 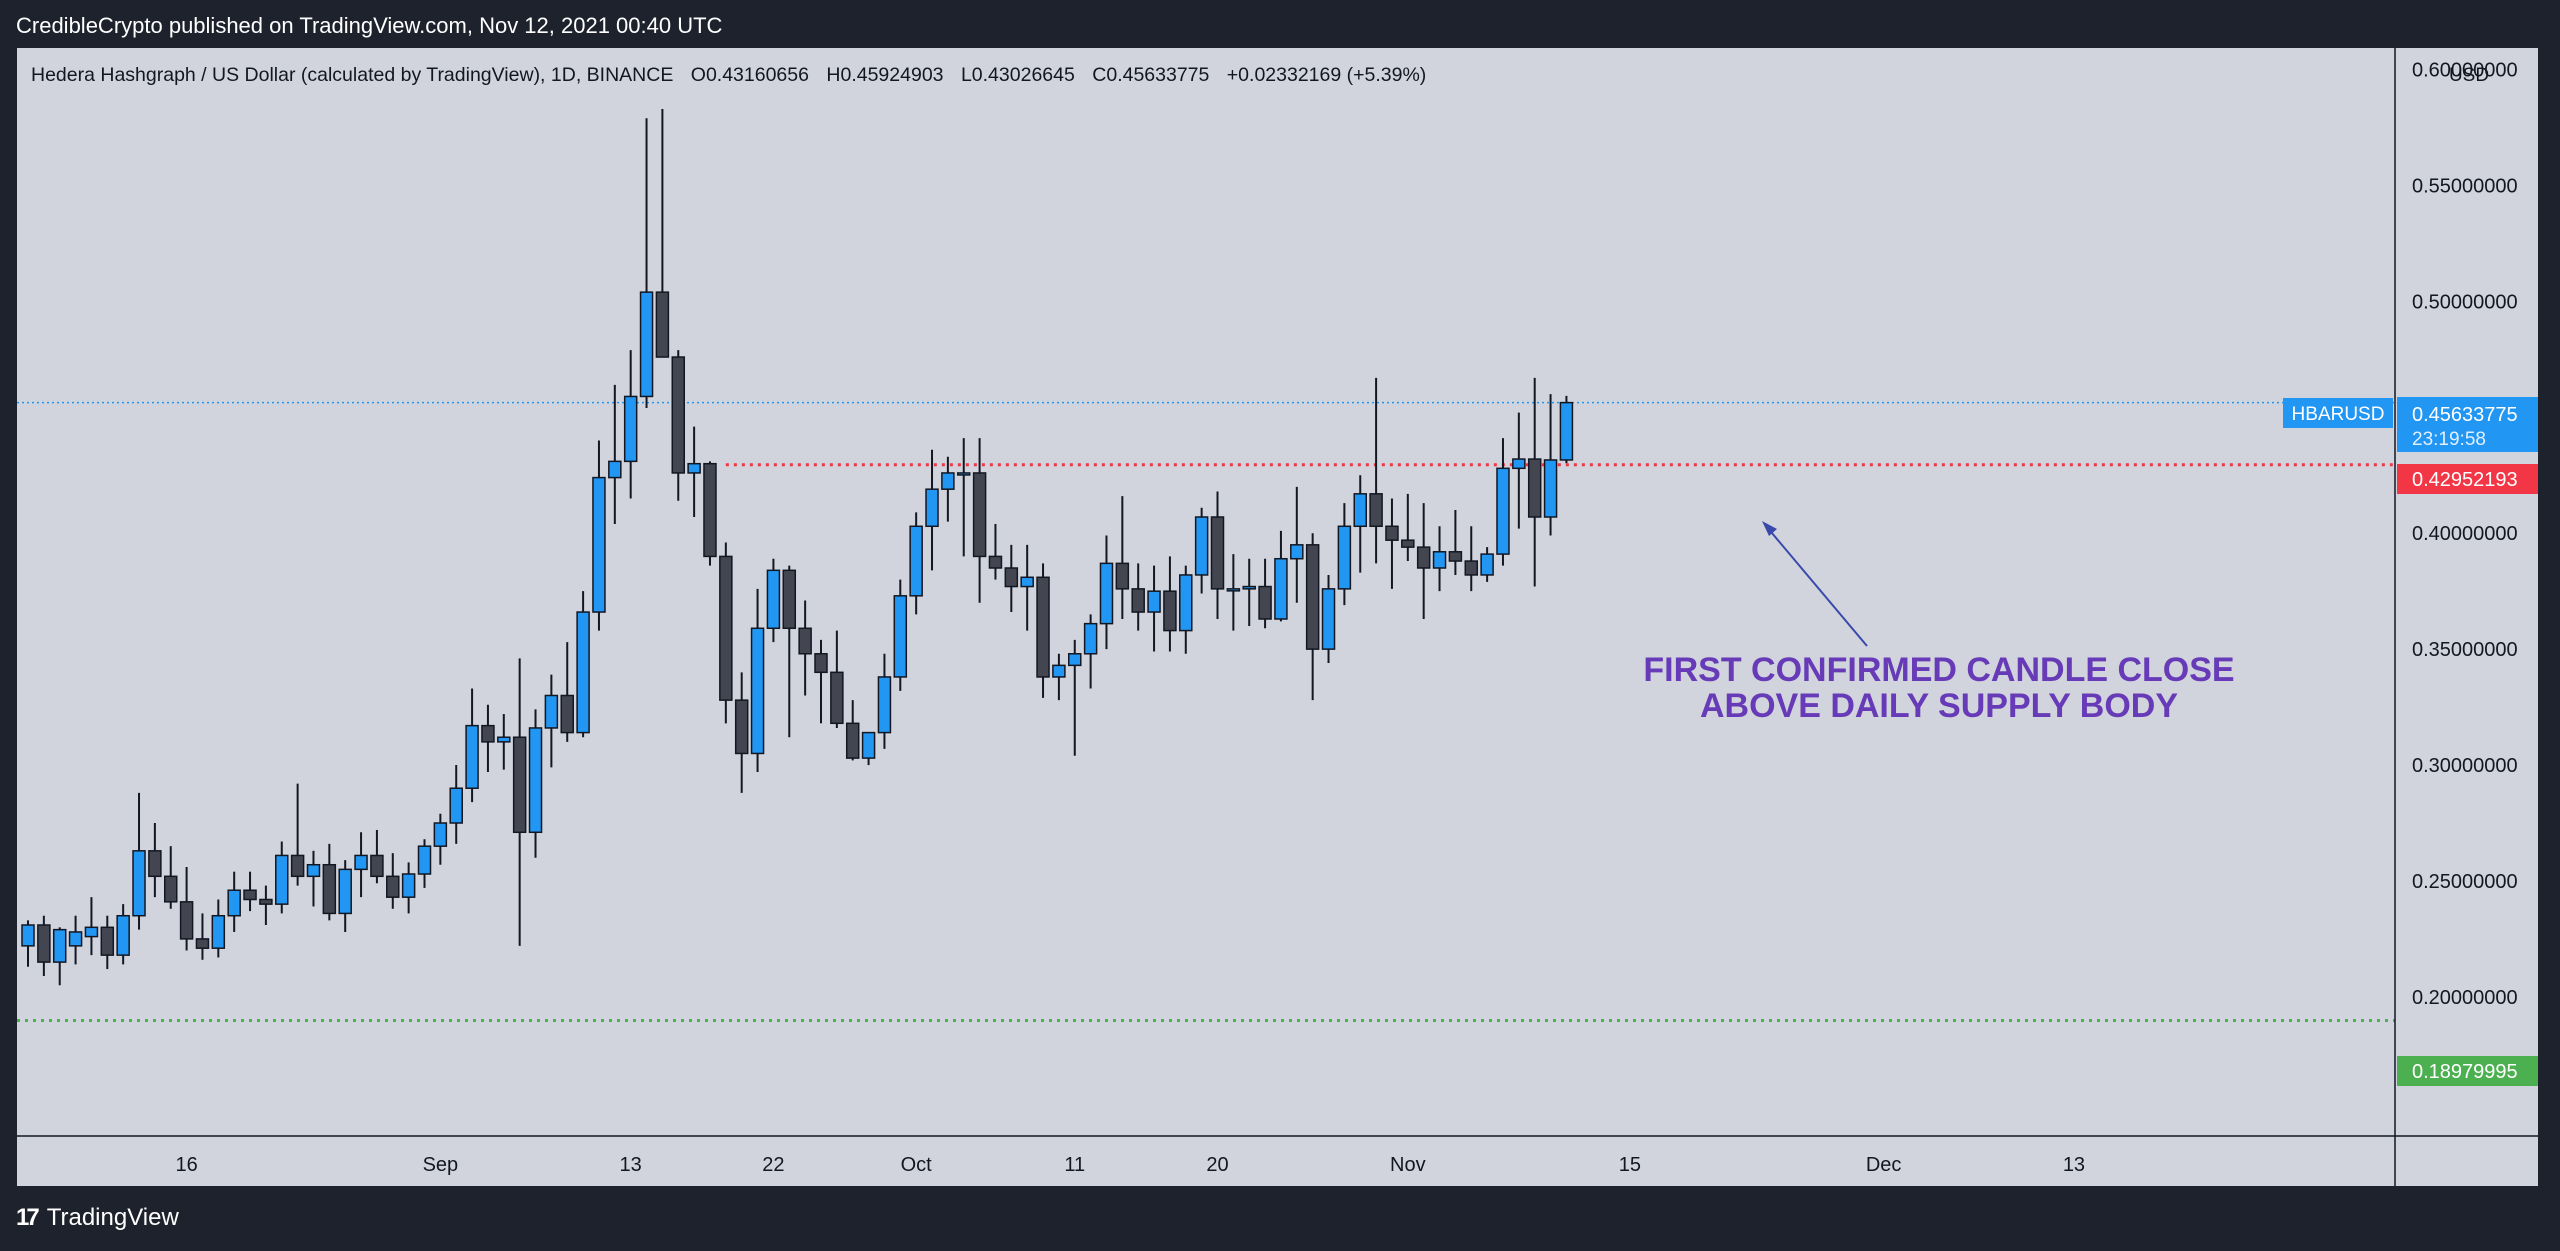 I want to click on time-tick-label: 15, so click(x=1630, y=1165).